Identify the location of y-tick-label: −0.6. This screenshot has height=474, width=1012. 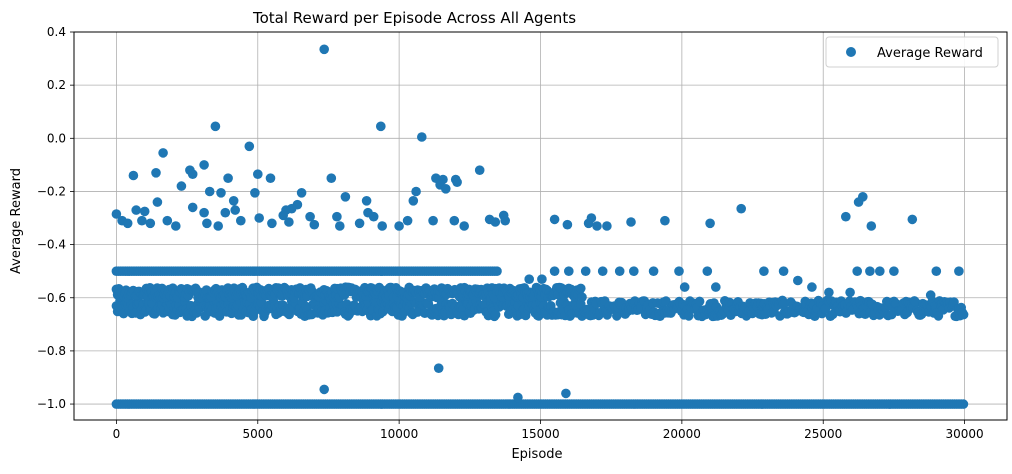
(51, 298).